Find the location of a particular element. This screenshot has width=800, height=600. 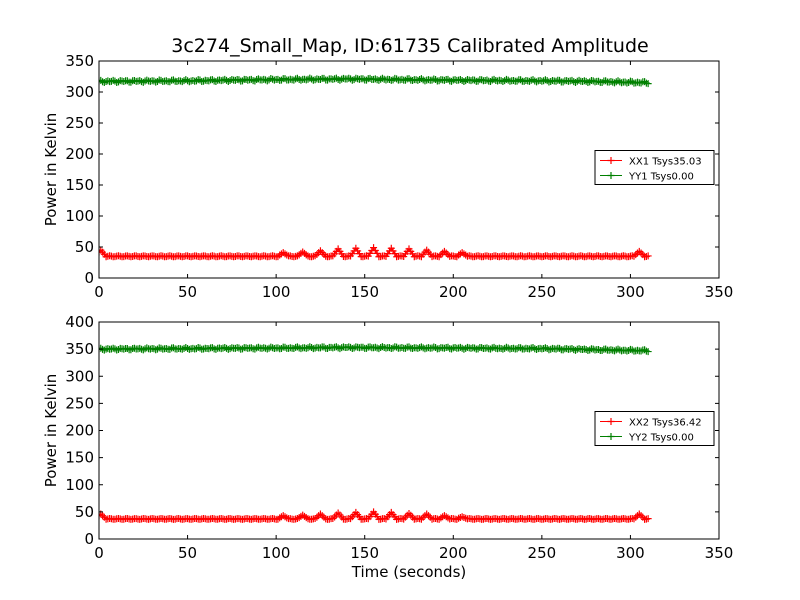

legend-label: YY2 Tsys0.00 is located at coordinates (661, 438).